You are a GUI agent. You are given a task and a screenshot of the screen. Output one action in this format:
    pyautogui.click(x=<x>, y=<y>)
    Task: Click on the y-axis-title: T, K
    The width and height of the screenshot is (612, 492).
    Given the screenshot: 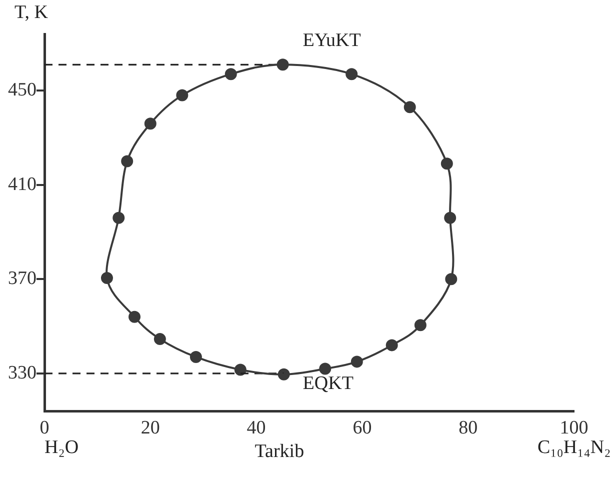 What is the action you would take?
    pyautogui.click(x=31, y=13)
    